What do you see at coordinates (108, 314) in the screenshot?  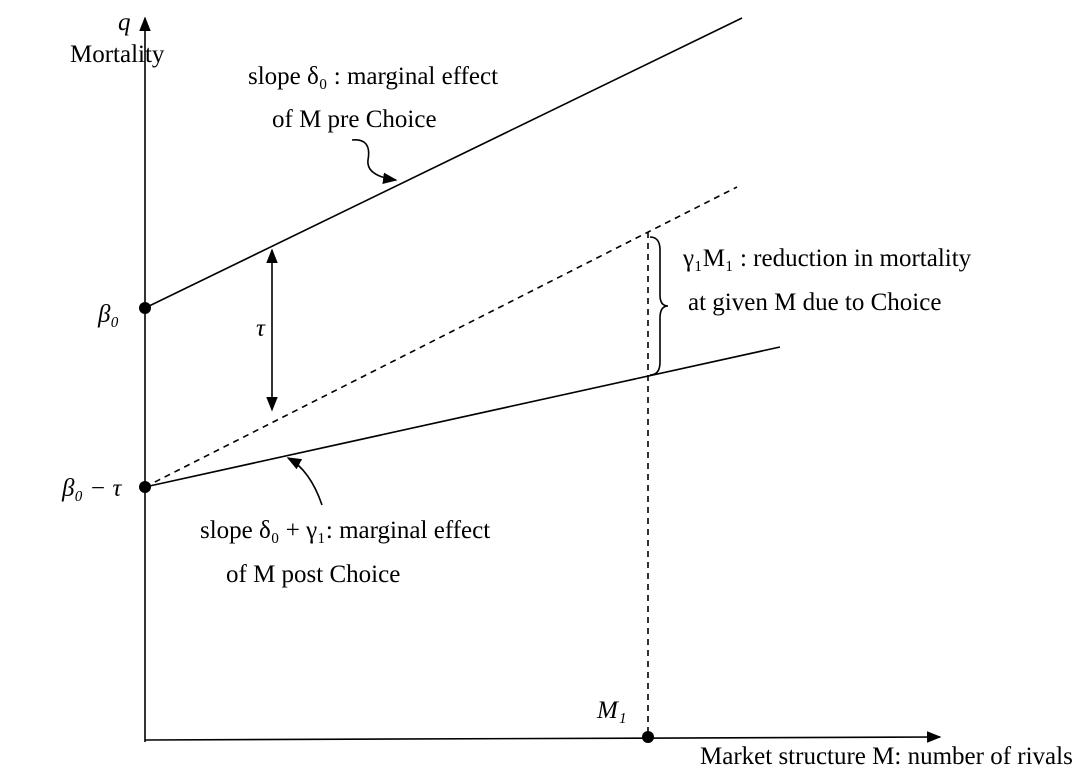 I see `beta0-label: β₀` at bounding box center [108, 314].